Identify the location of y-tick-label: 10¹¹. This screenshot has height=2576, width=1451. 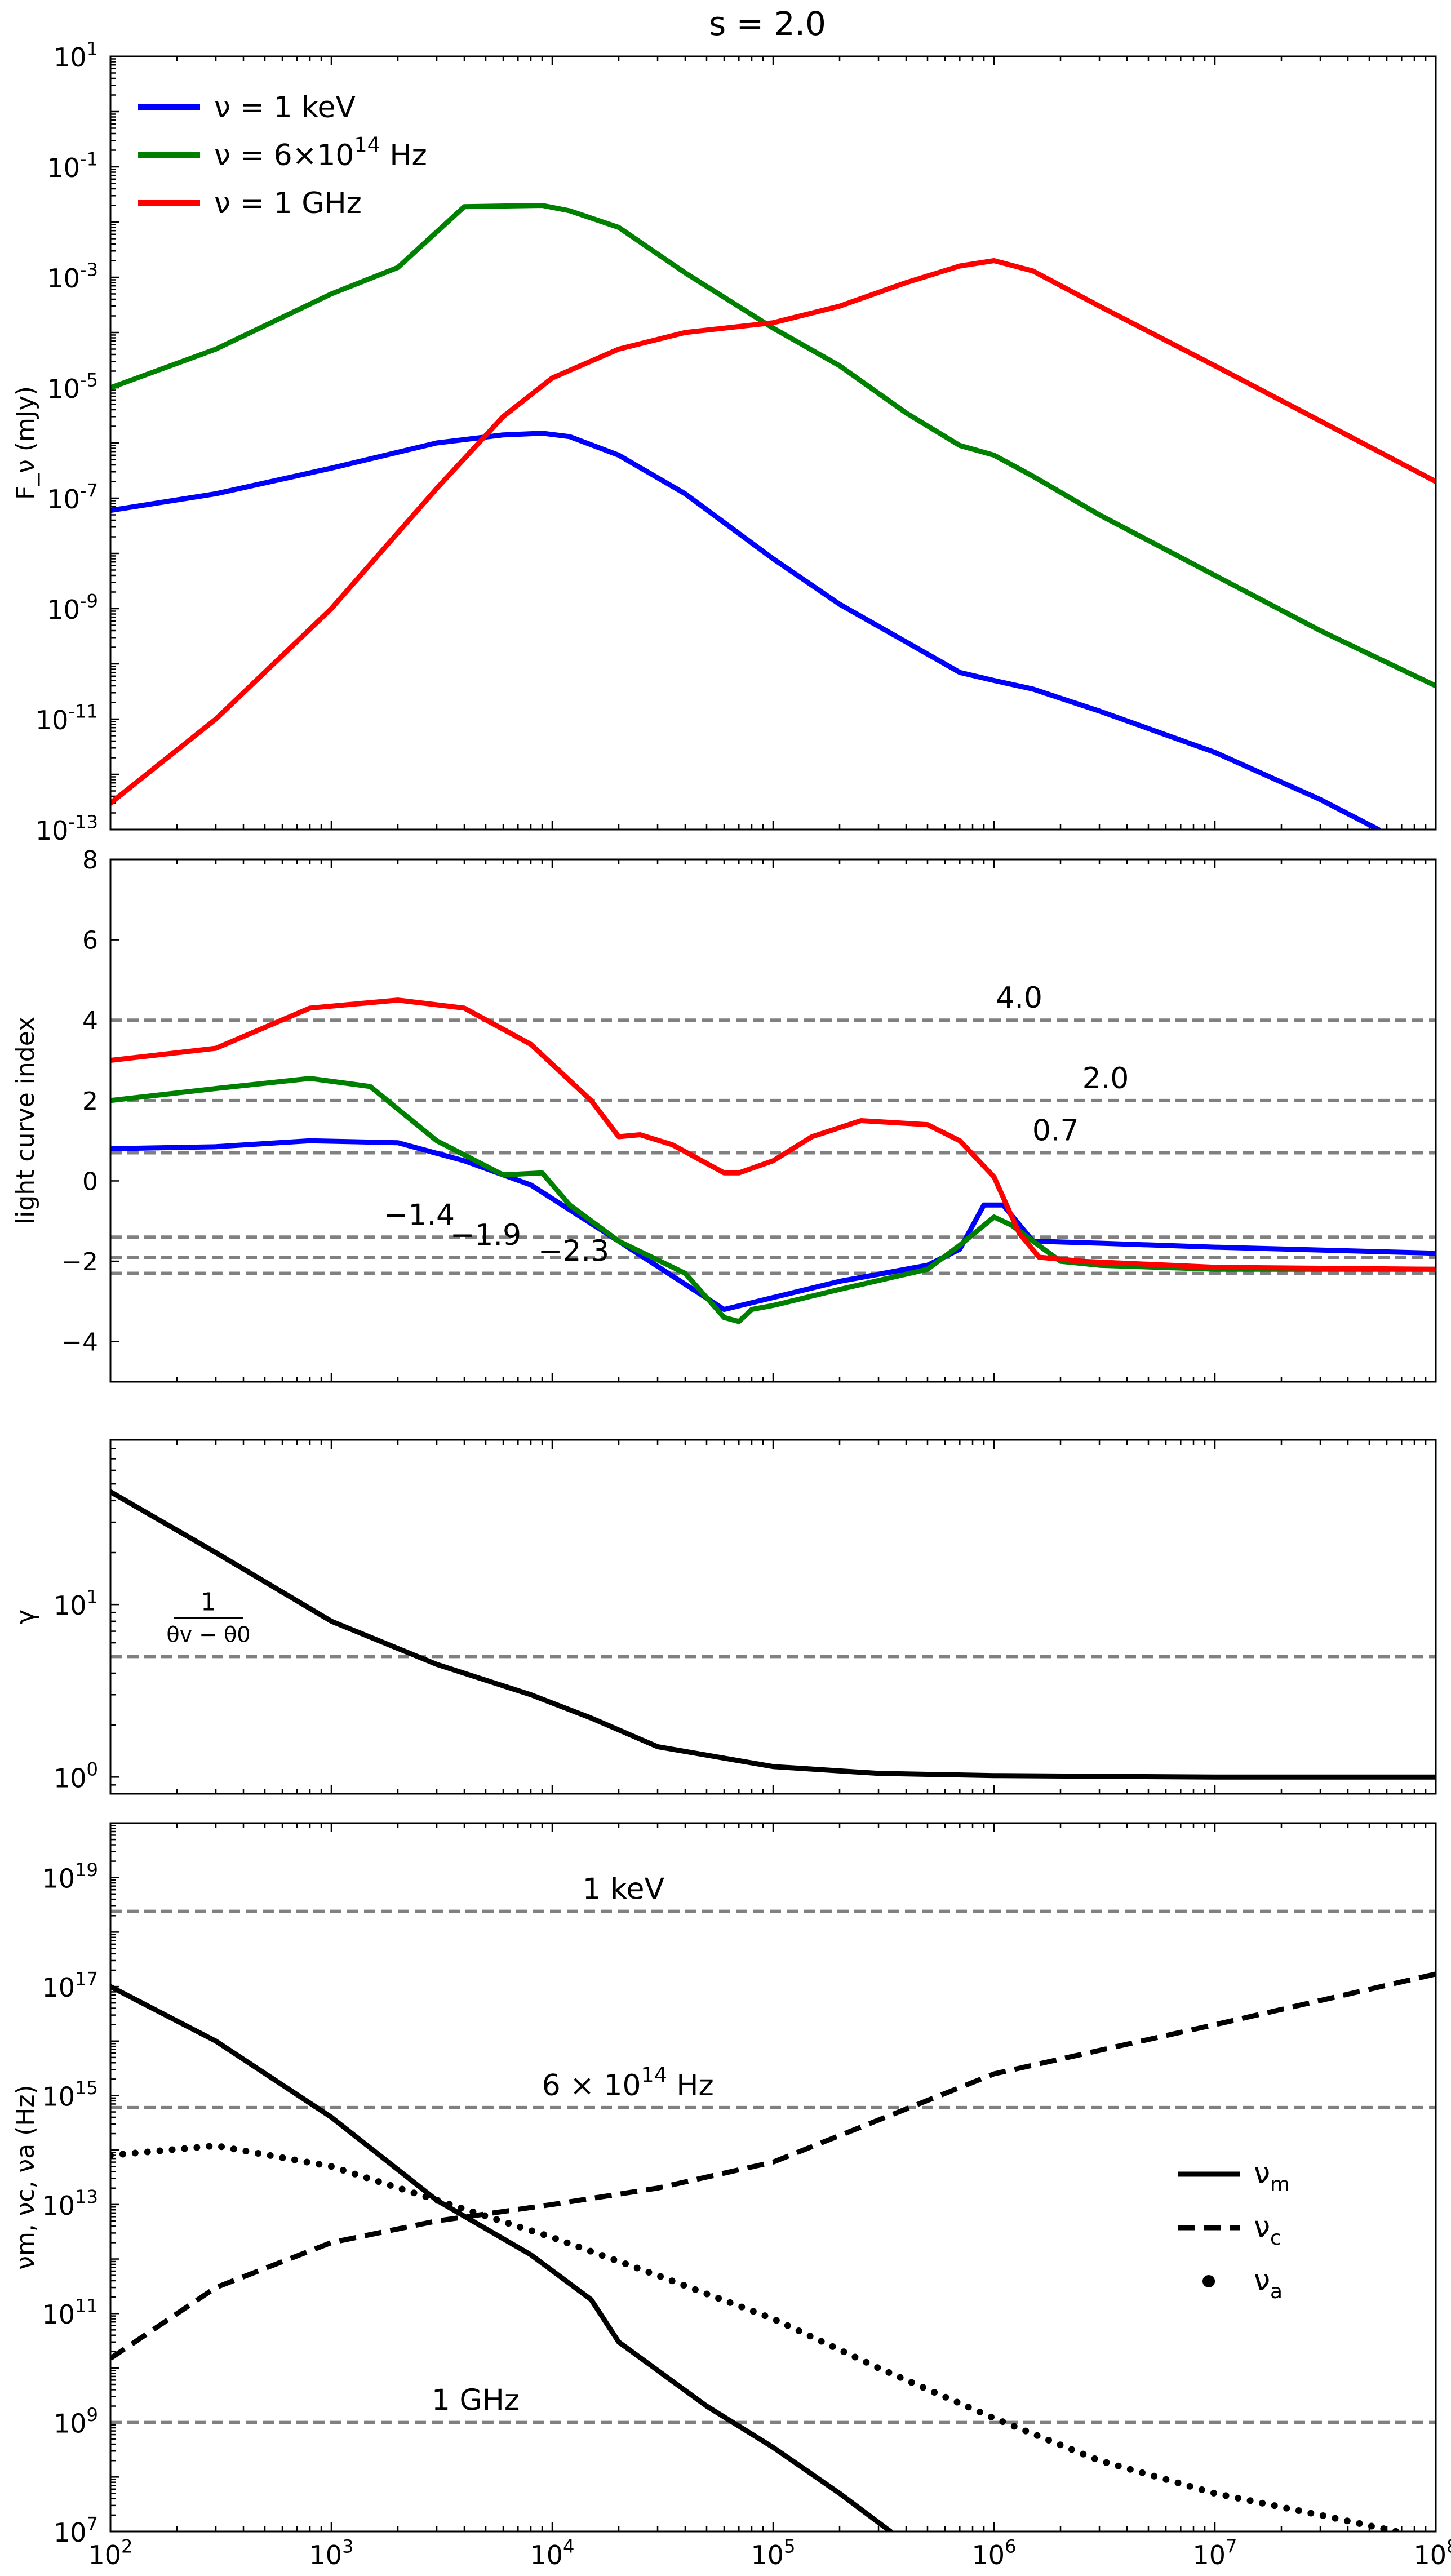
(70, 2312).